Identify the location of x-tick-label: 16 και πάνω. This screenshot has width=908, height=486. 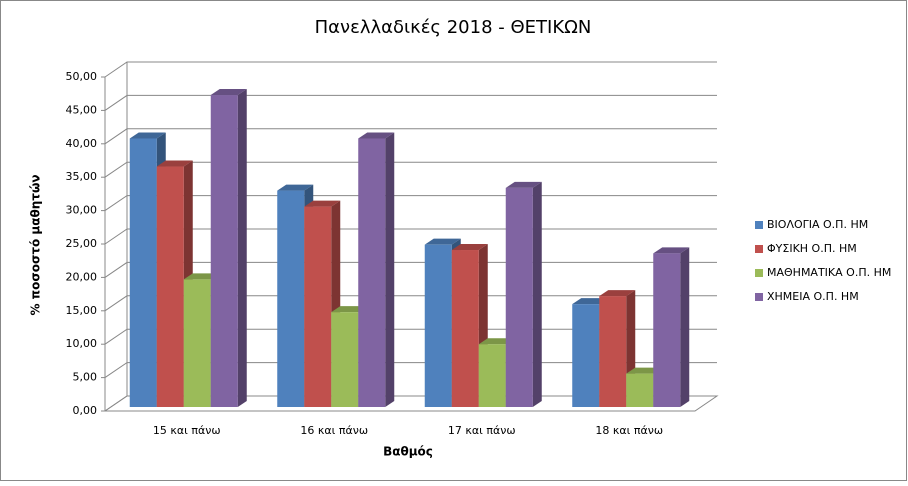
(334, 430).